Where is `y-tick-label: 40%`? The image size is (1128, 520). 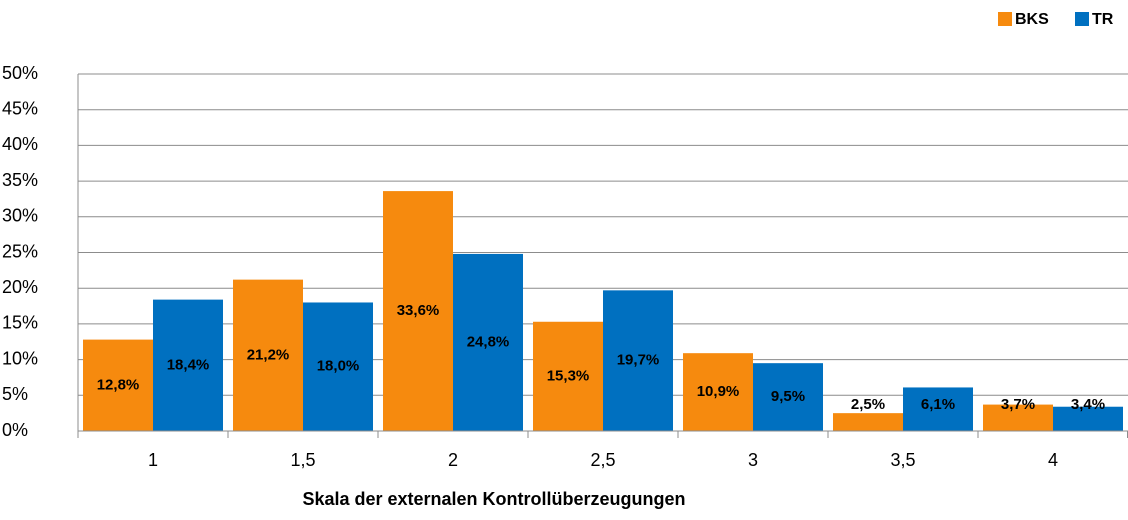 y-tick-label: 40% is located at coordinates (20, 144).